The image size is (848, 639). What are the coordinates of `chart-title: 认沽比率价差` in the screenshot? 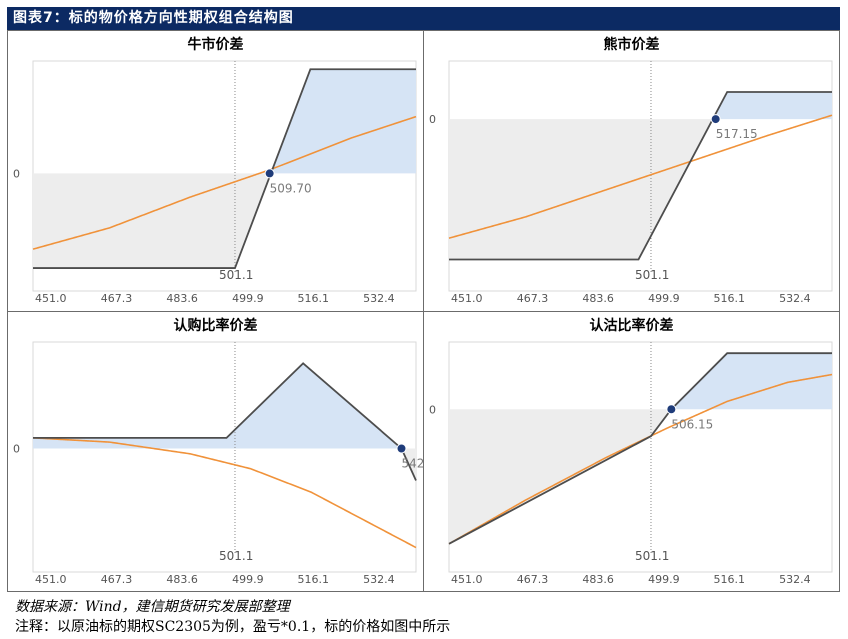 It's located at (632, 325).